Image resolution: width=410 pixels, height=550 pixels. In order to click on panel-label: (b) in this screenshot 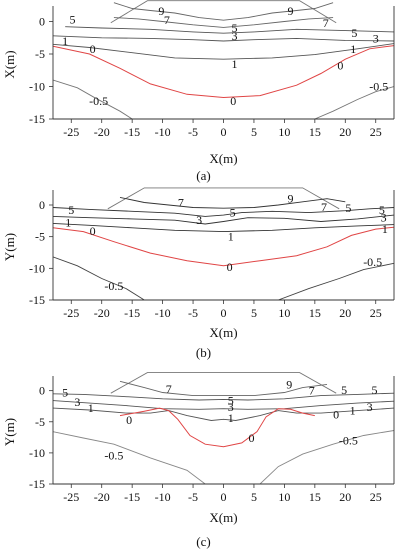, I will do `click(203, 352)`.